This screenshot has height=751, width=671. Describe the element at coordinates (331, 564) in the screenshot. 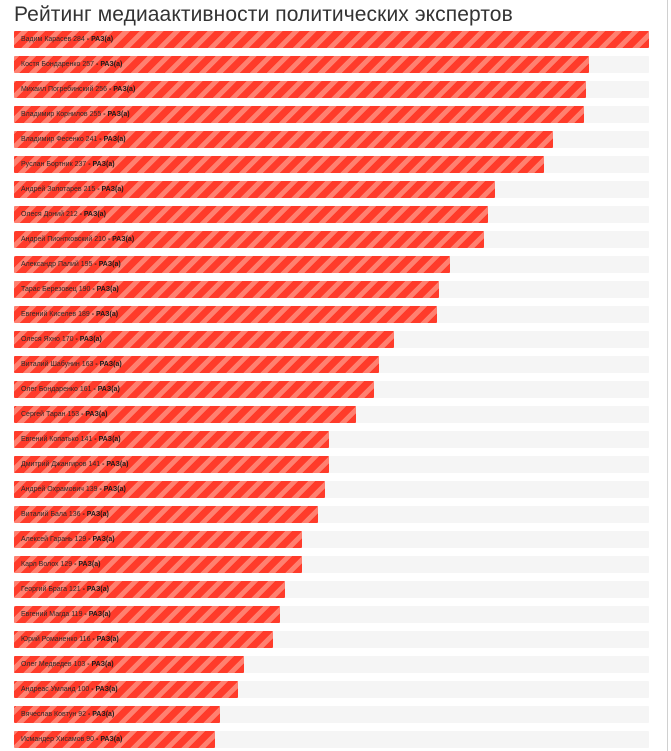

I see `bar-row: Карл Волох 129 - РАЗ(а)` at that location.